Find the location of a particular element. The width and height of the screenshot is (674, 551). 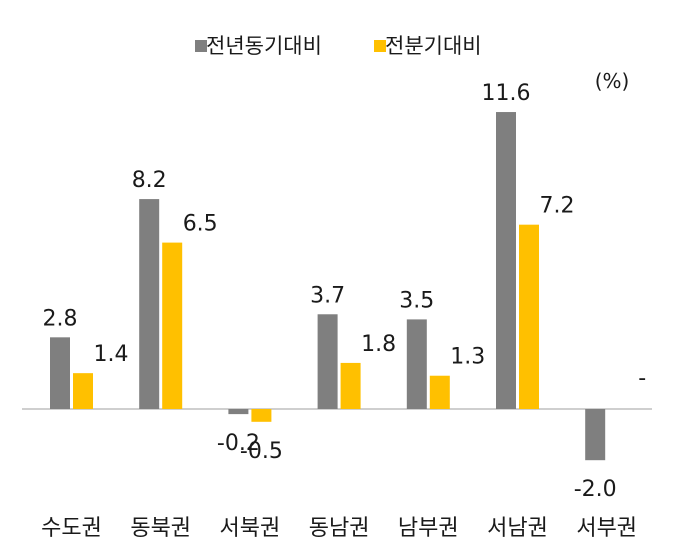

value-label-series1-4: 3.7 is located at coordinates (327, 295).